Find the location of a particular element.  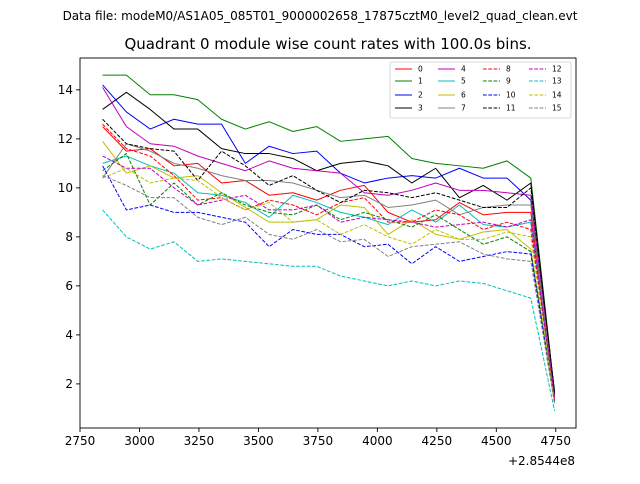

legend-label: 3 is located at coordinates (420, 108).